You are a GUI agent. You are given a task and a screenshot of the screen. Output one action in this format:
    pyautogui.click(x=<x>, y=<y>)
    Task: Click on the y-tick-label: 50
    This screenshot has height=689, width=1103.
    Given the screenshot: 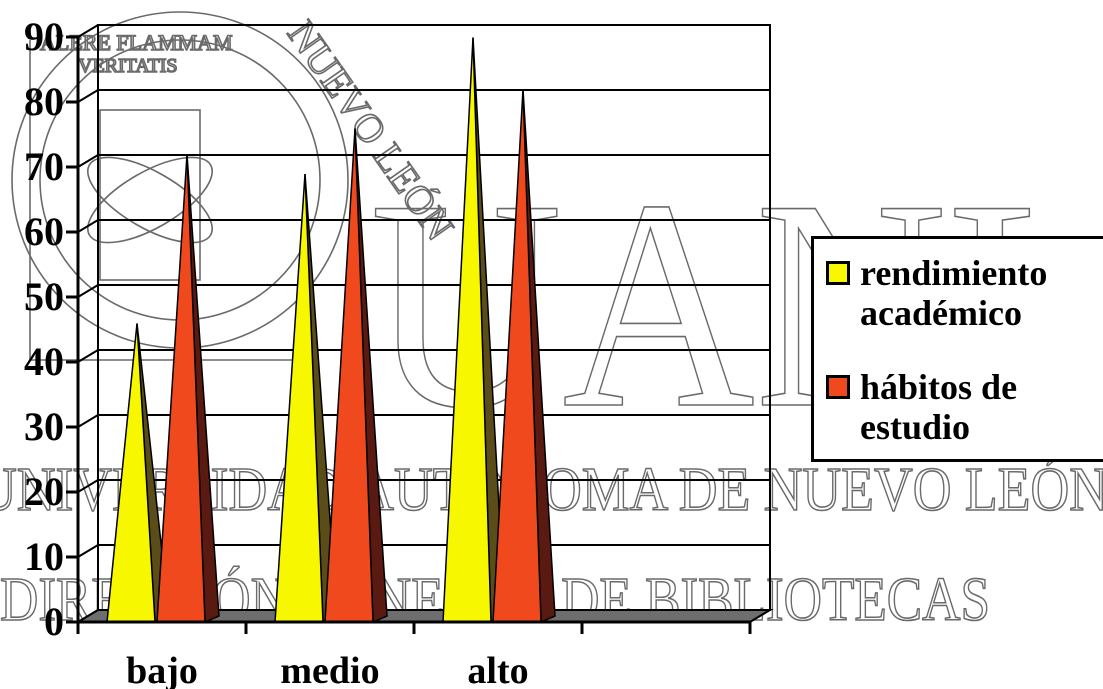 What is the action you would take?
    pyautogui.click(x=44, y=296)
    